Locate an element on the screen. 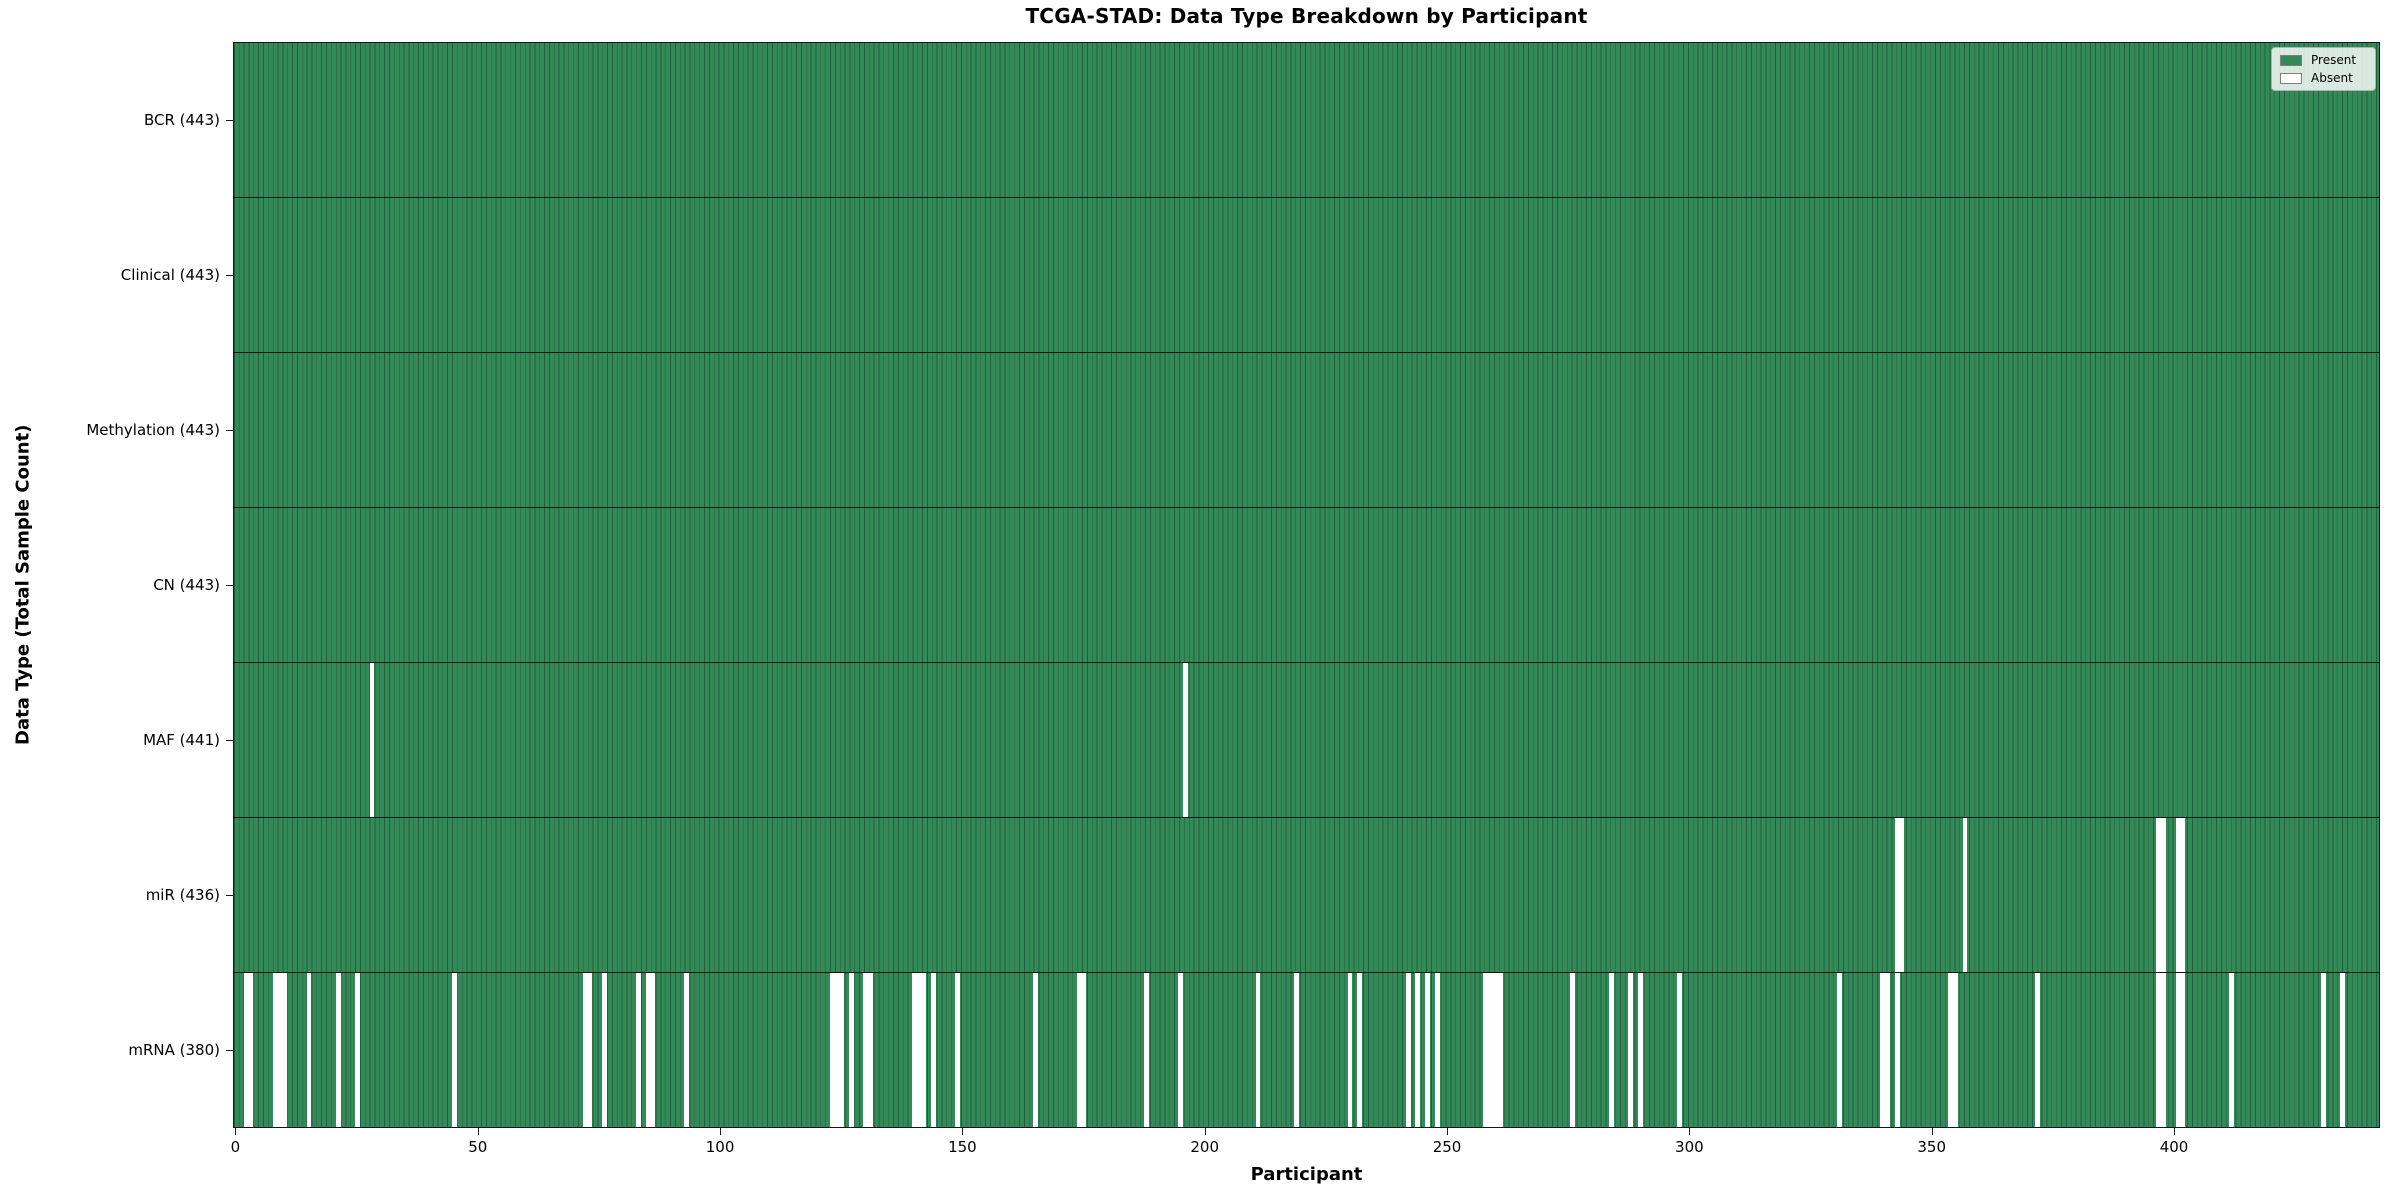 Image resolution: width=2400 pixels, height=1200 pixels. y-tick-label: CN (443) is located at coordinates (186, 585).